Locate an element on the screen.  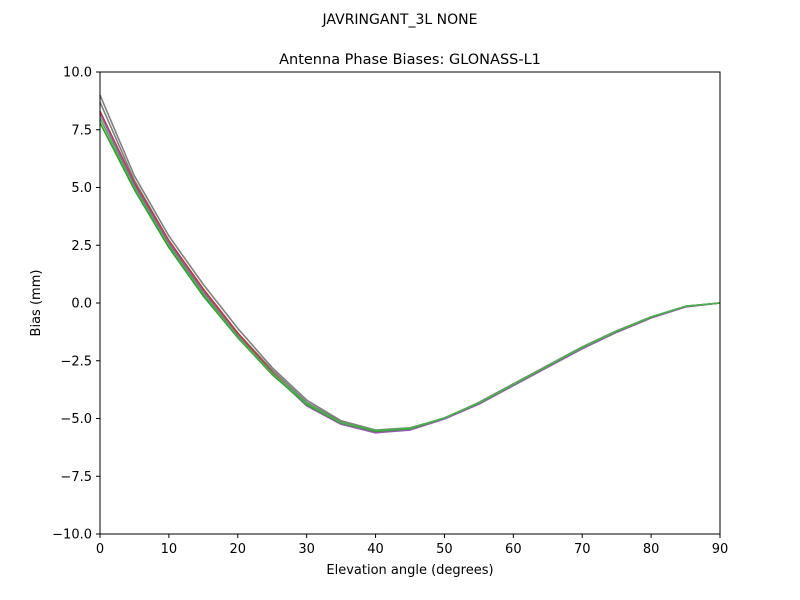
y-tick-label: −5.0 is located at coordinates (76, 419).